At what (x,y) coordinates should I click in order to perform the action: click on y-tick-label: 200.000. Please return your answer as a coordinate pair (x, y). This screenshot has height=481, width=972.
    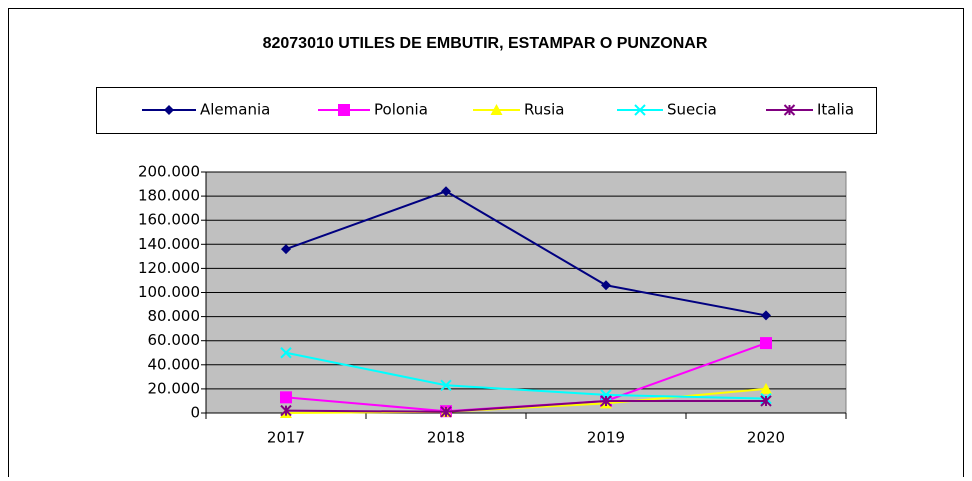
    Looking at the image, I should click on (169, 172).